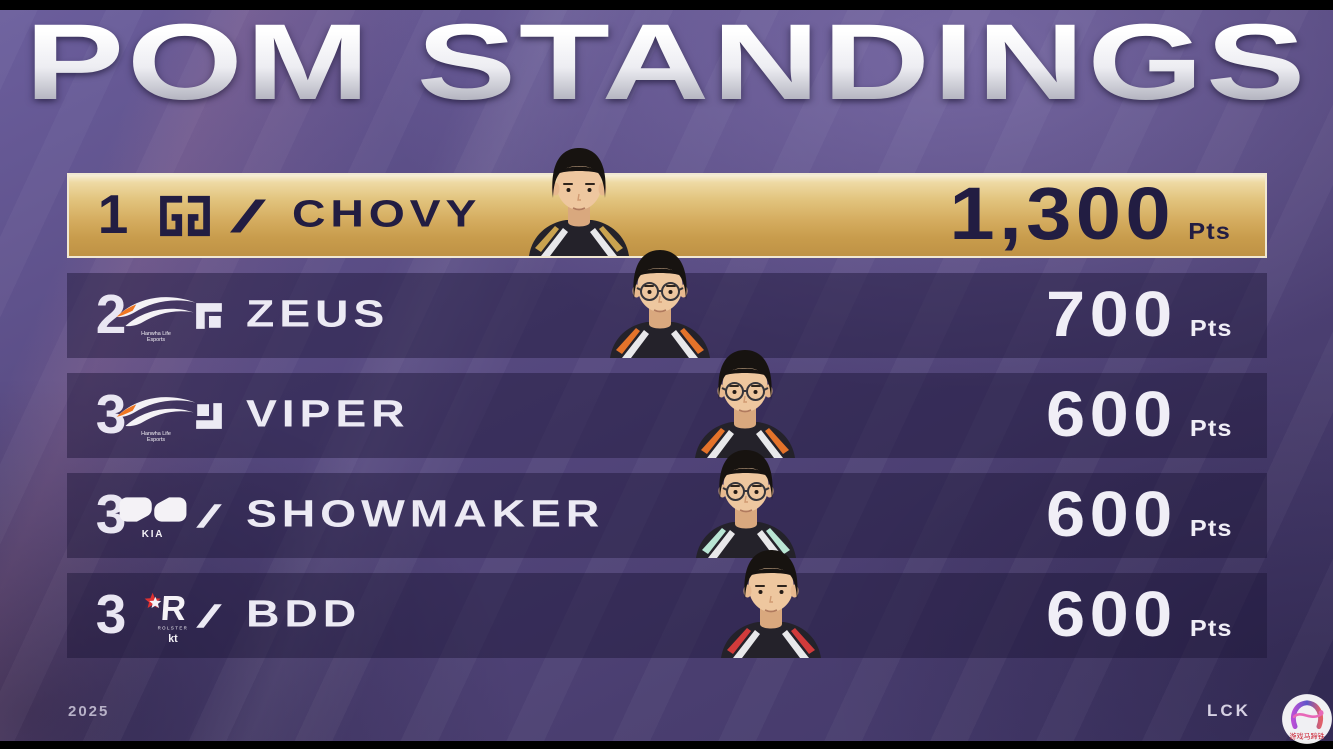 The height and width of the screenshot is (749, 1333). Describe the element at coordinates (1306, 736) in the screenshot. I see `watermark-text: 游戏马蹄铁` at that location.